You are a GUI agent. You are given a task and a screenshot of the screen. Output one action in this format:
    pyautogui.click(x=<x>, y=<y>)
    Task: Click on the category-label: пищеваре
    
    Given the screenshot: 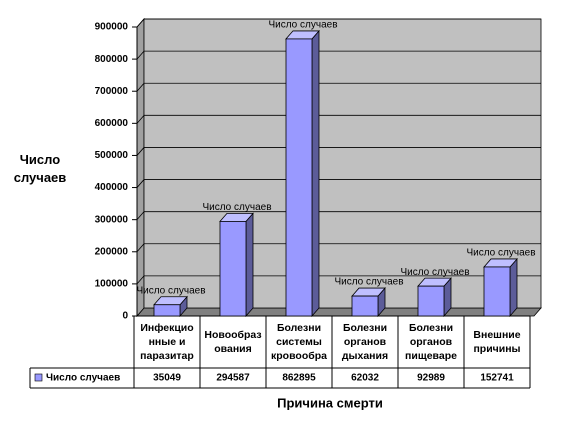 What is the action you would take?
    pyautogui.click(x=431, y=356)
    